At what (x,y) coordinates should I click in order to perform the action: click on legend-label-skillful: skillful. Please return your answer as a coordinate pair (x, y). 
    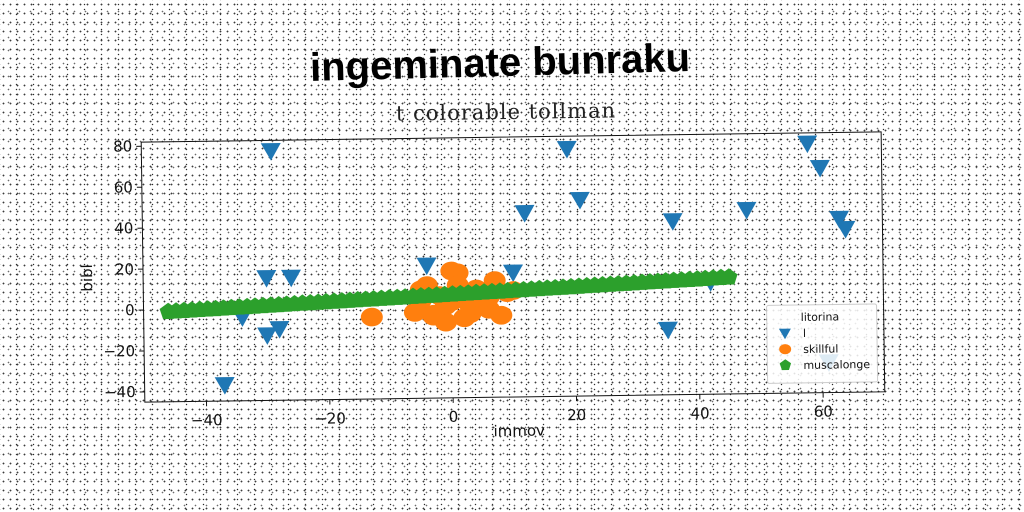
    Looking at the image, I should click on (820, 348).